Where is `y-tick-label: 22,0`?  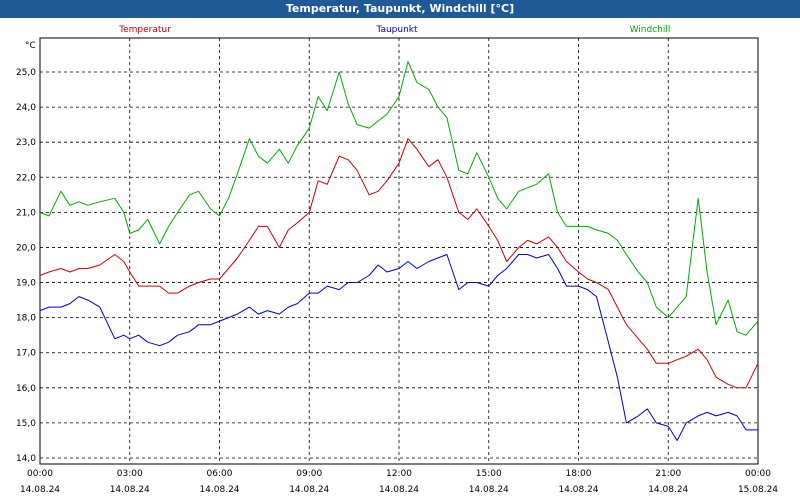
y-tick-label: 22,0 is located at coordinates (26, 178).